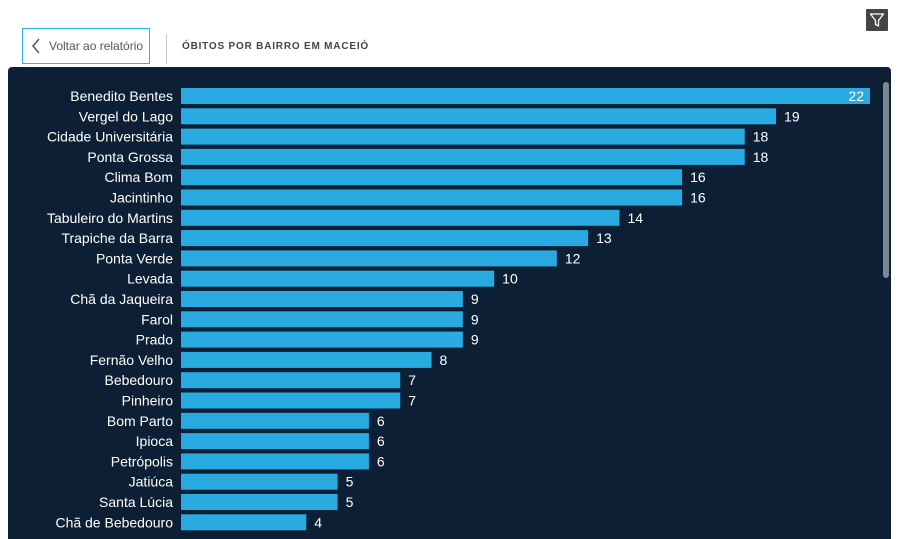 The width and height of the screenshot is (900, 539). I want to click on category-label: Cidade Universitária, so click(110, 137).